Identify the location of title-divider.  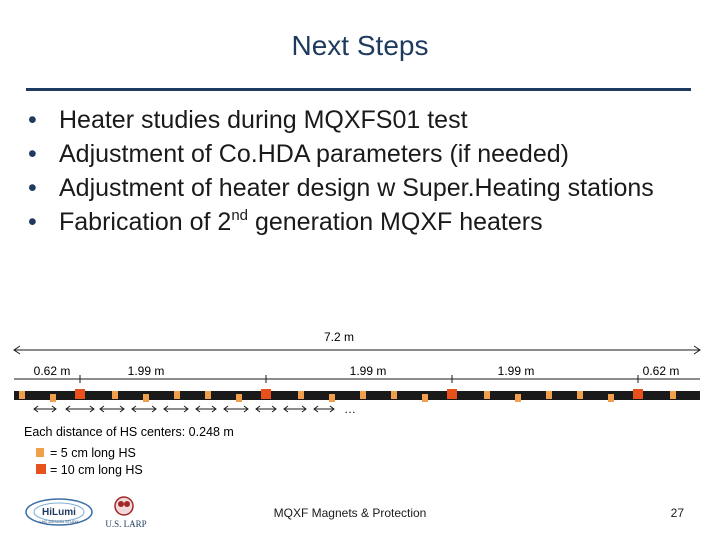
(358, 89).